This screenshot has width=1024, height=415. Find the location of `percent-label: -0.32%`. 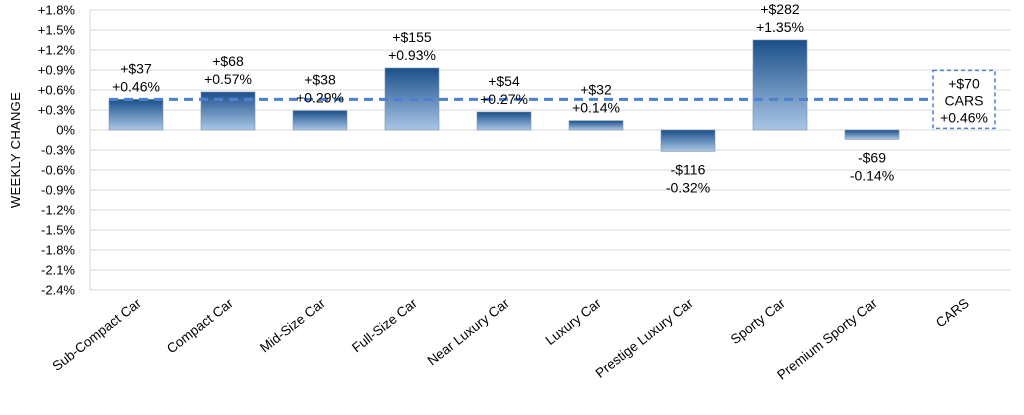

percent-label: -0.32% is located at coordinates (688, 187).